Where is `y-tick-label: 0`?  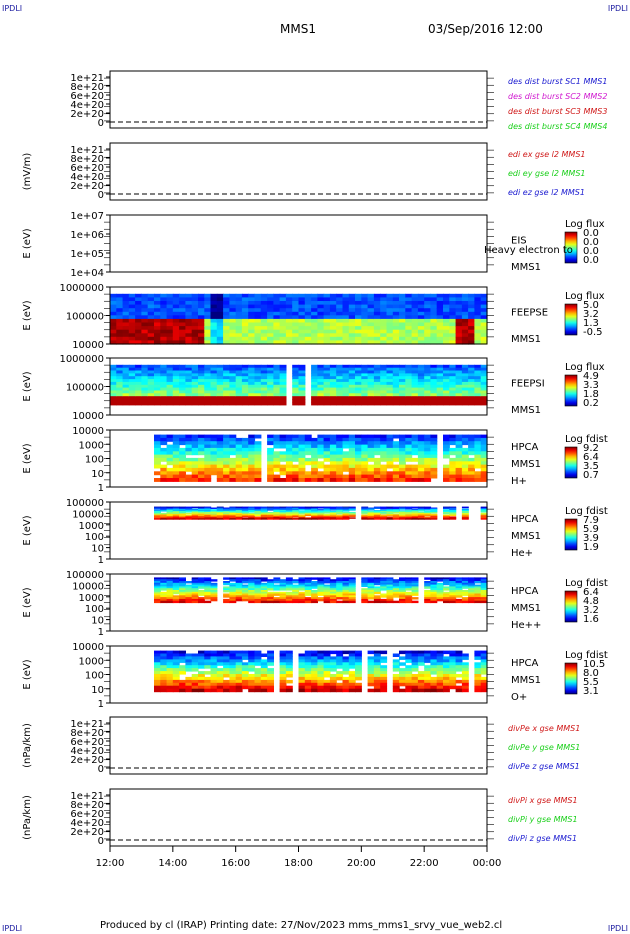
y-tick-label: 0 is located at coordinates (101, 123).